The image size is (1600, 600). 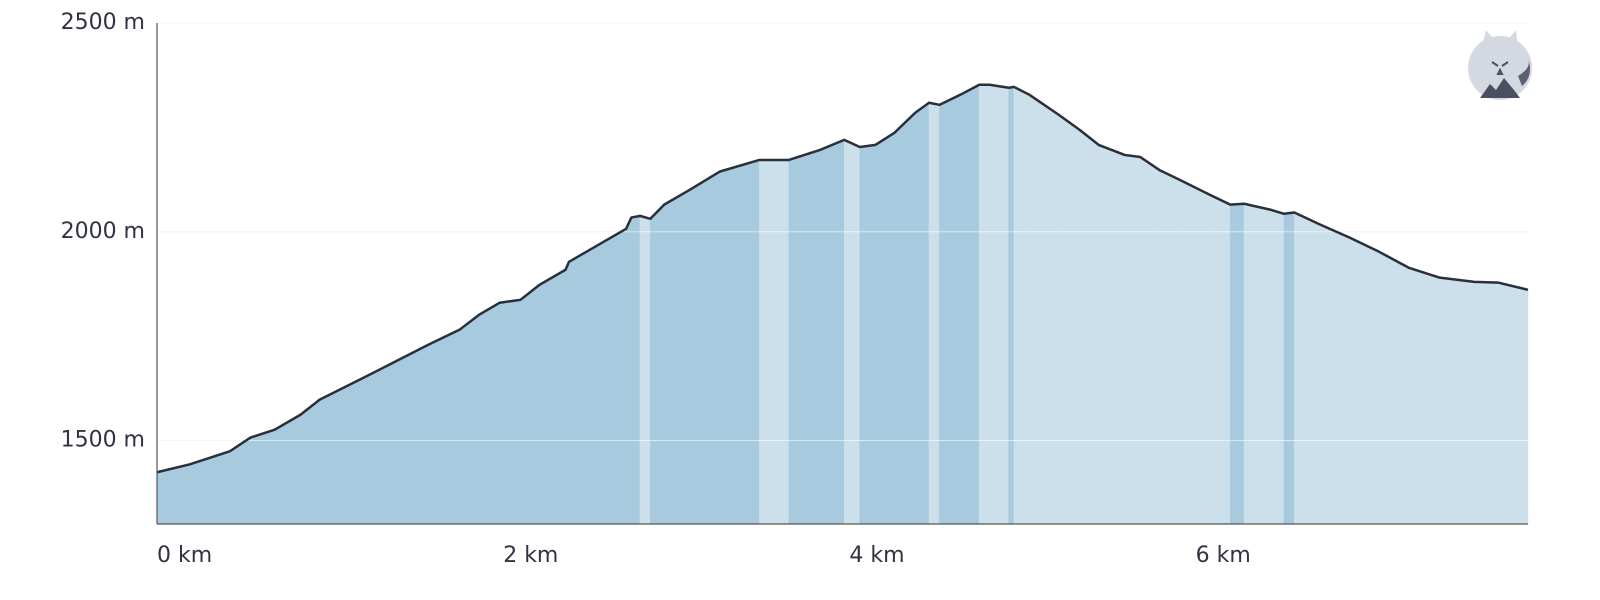 What do you see at coordinates (1500, 65) in the screenshot?
I see `logo` at bounding box center [1500, 65].